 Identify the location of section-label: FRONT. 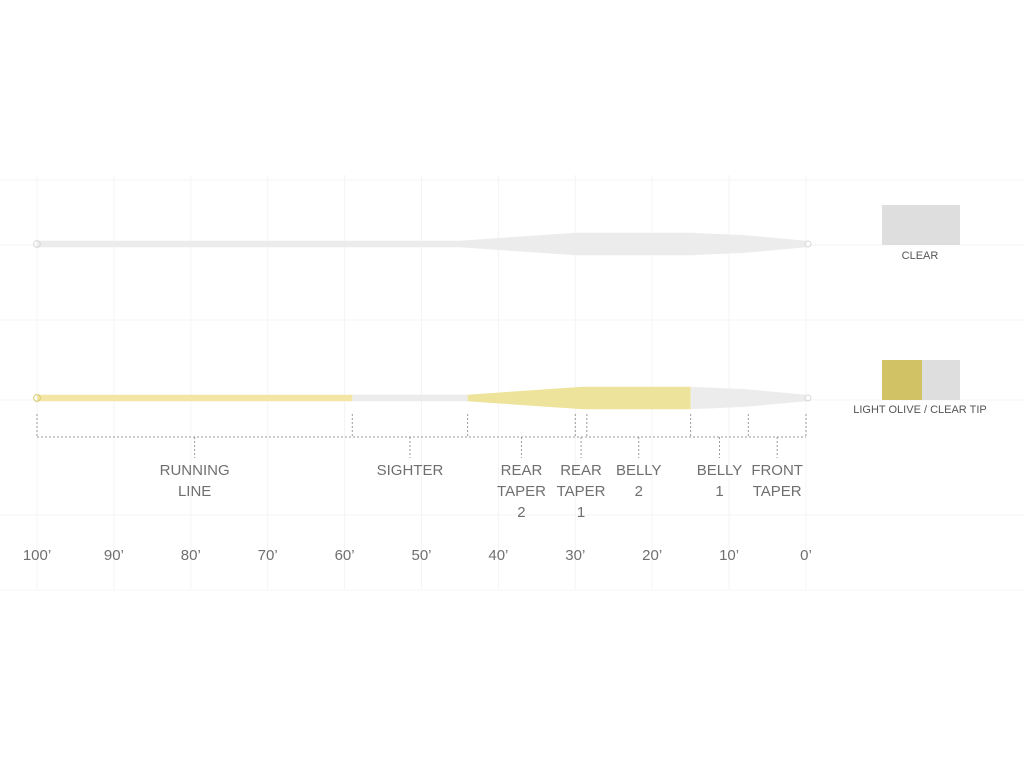
(777, 470).